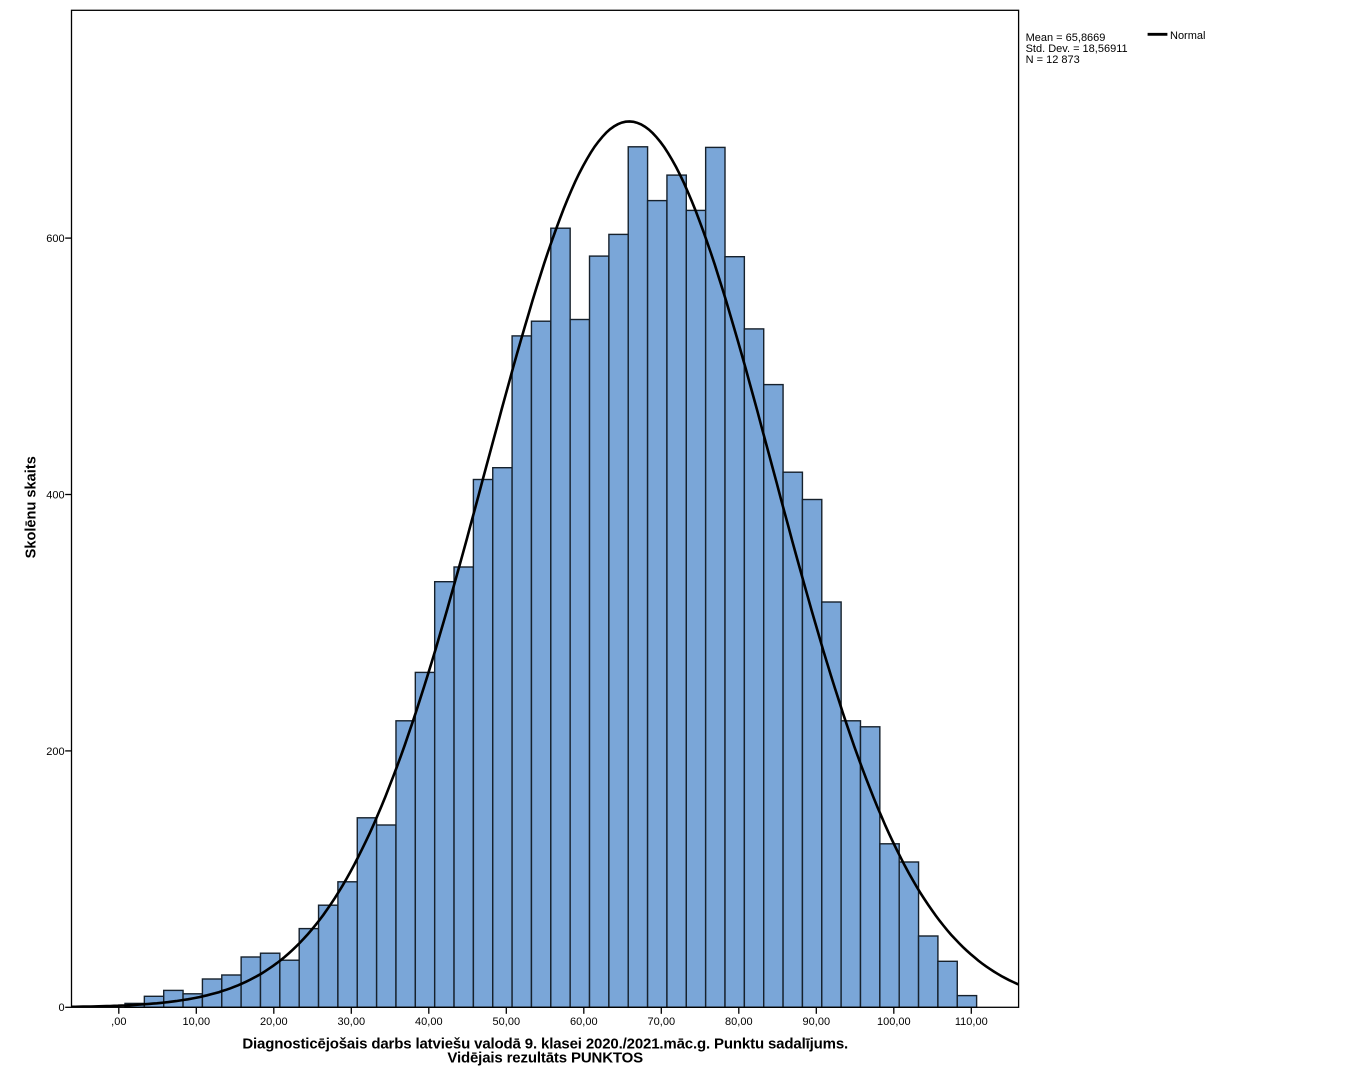 This screenshot has height=1086, width=1358. I want to click on svg-text: ,00, so click(118, 1022).